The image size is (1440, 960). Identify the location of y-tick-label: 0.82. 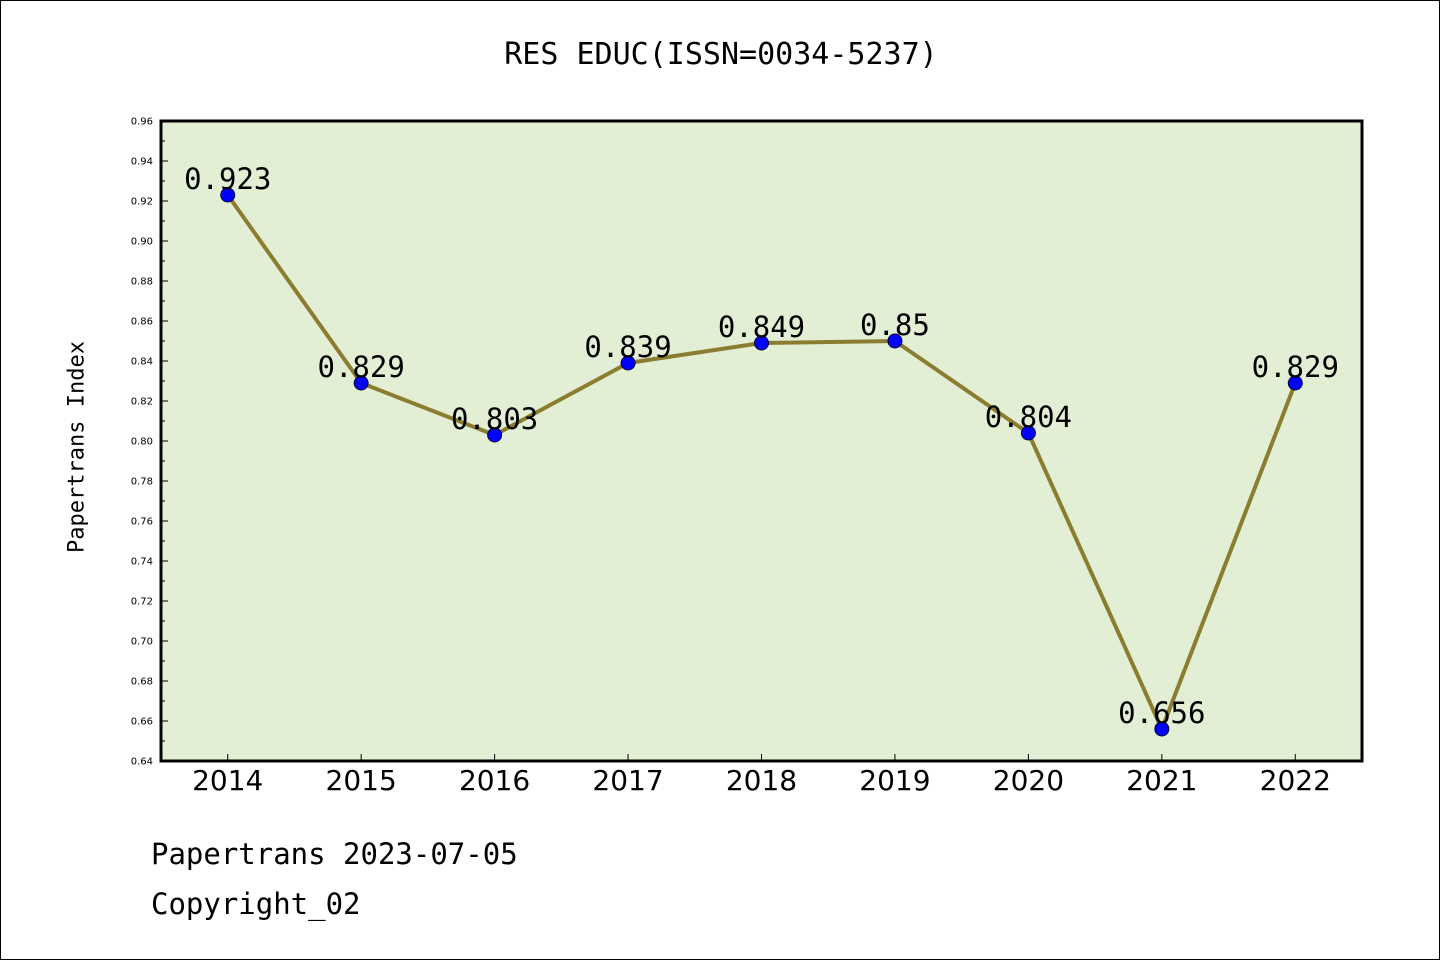
(142, 402).